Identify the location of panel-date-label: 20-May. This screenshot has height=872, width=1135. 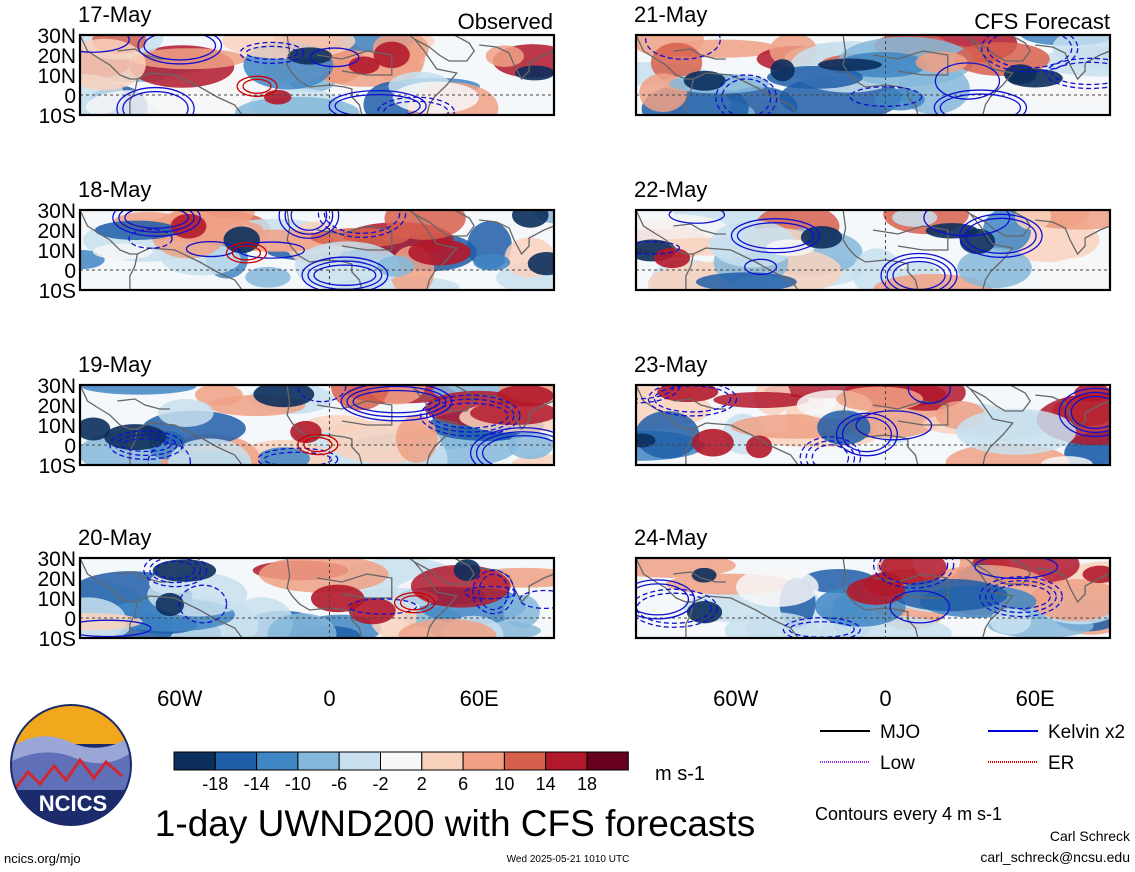
(114, 537).